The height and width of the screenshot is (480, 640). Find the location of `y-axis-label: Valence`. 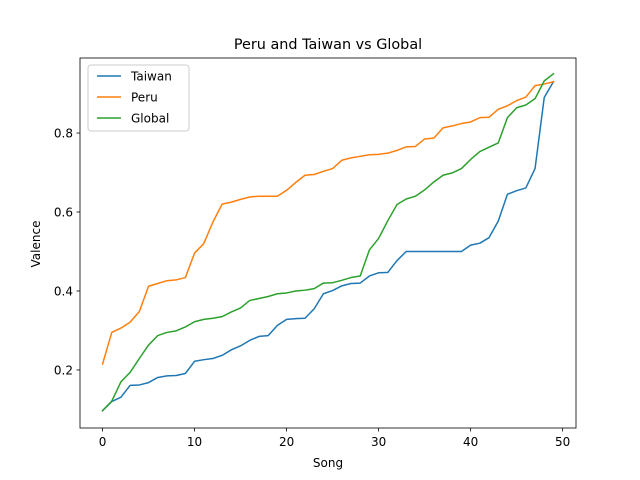

y-axis-label: Valence is located at coordinates (36, 244).